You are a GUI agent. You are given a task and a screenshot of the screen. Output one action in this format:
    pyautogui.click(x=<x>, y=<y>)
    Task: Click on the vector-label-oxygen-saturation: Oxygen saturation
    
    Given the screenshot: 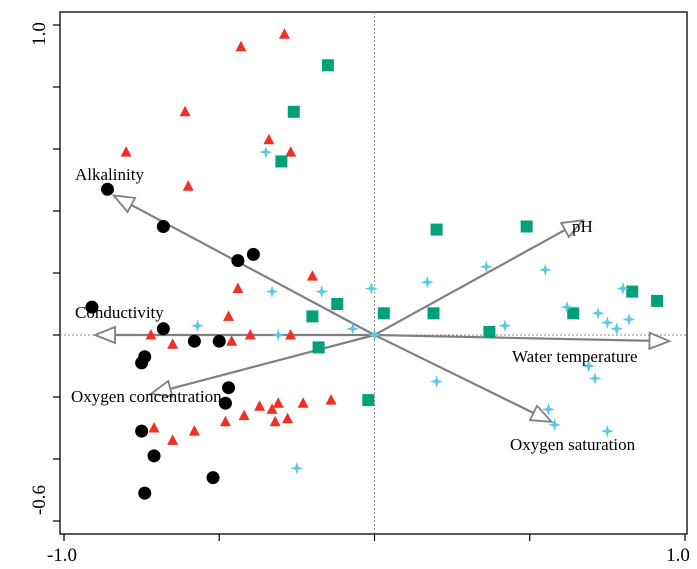 What is the action you would take?
    pyautogui.click(x=573, y=444)
    